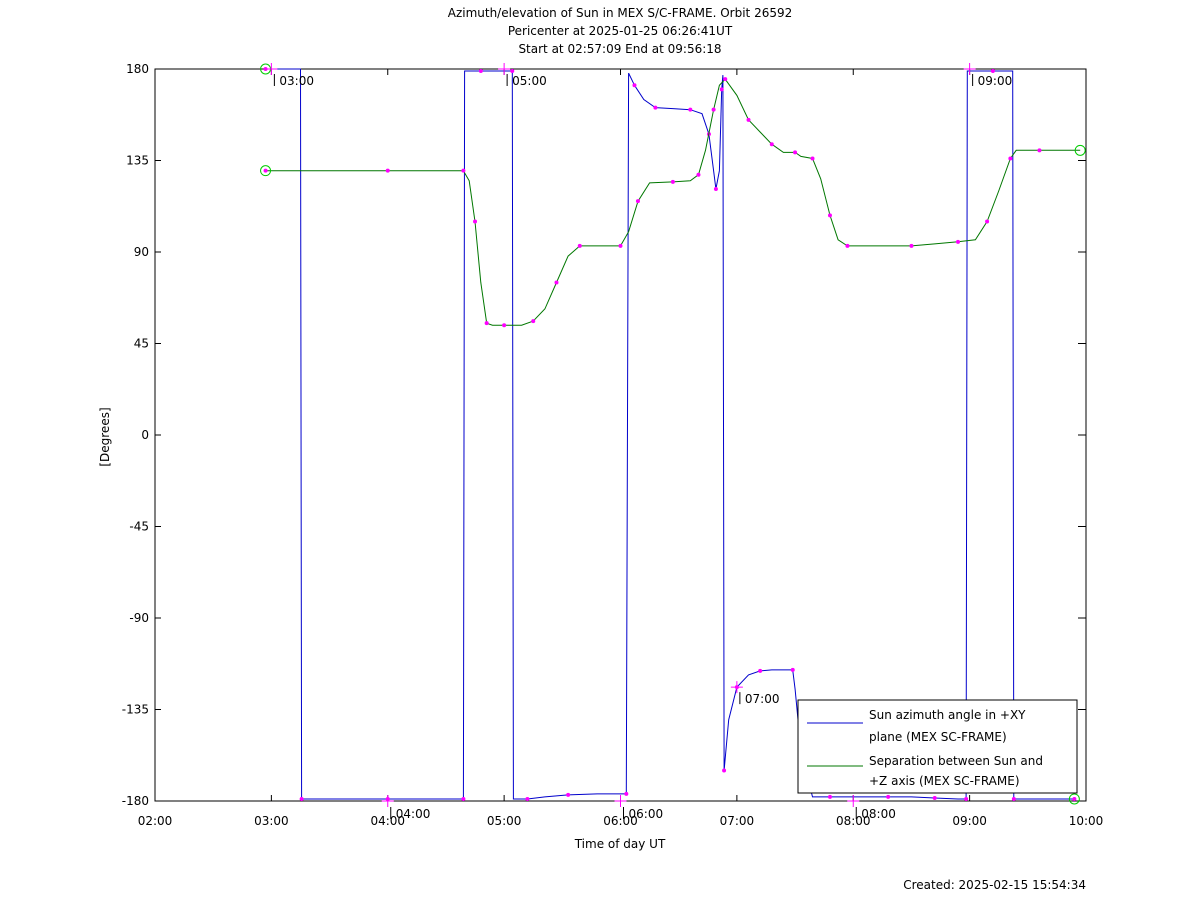 The image size is (1200, 901). Describe the element at coordinates (620, 821) in the screenshot. I see `x-tick-label: 06:00` at that location.